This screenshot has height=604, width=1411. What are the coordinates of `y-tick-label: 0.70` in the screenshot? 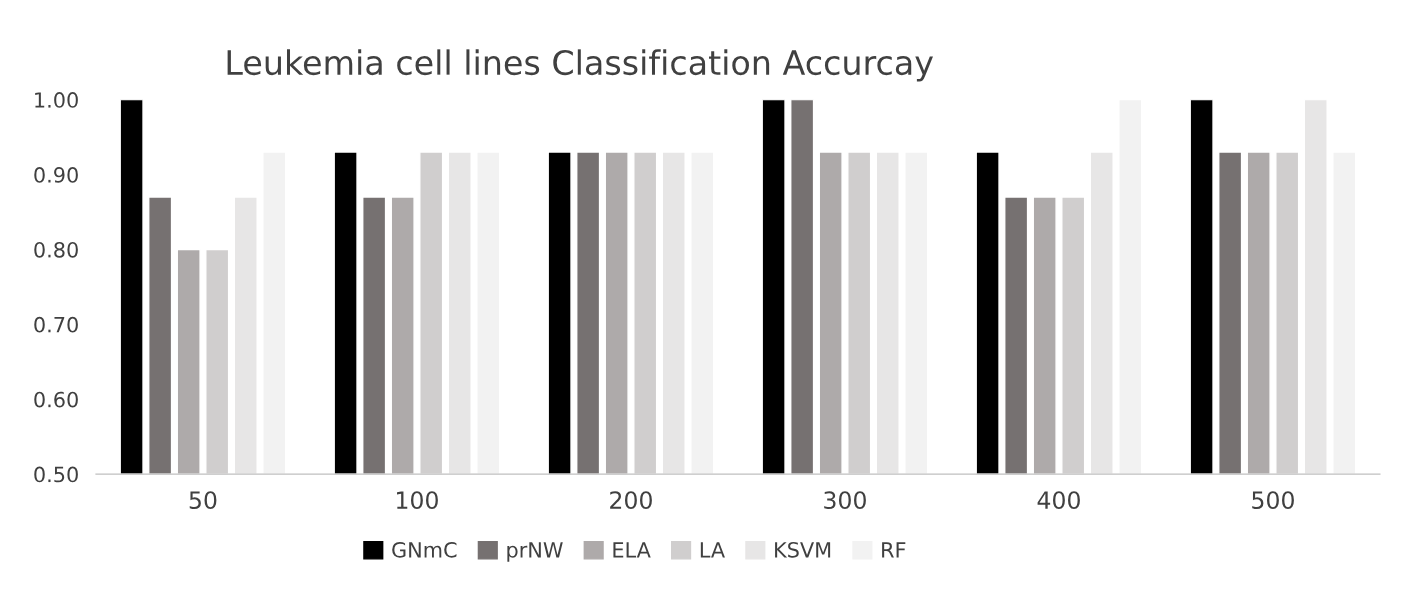 It's located at (56, 324).